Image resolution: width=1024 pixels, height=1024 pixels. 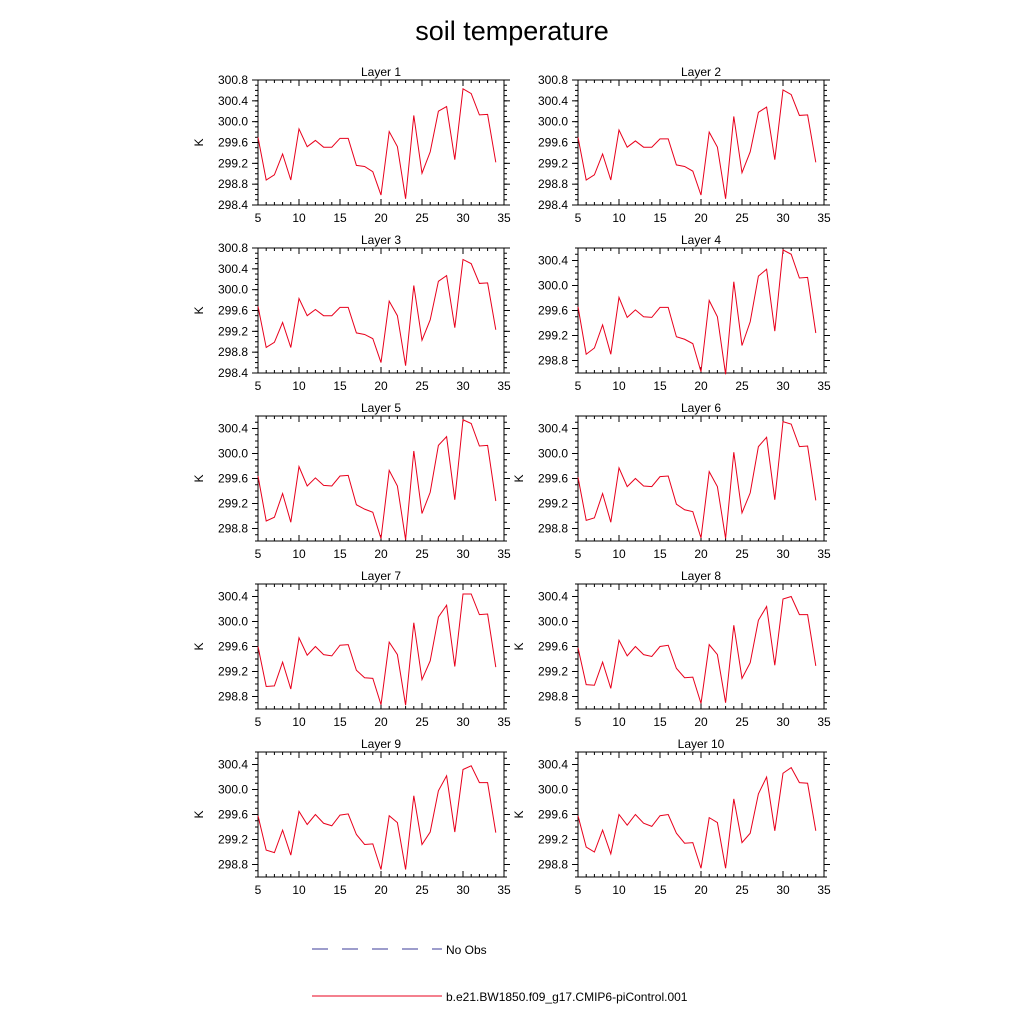 I want to click on panel-title: Layer 5, so click(x=381, y=408).